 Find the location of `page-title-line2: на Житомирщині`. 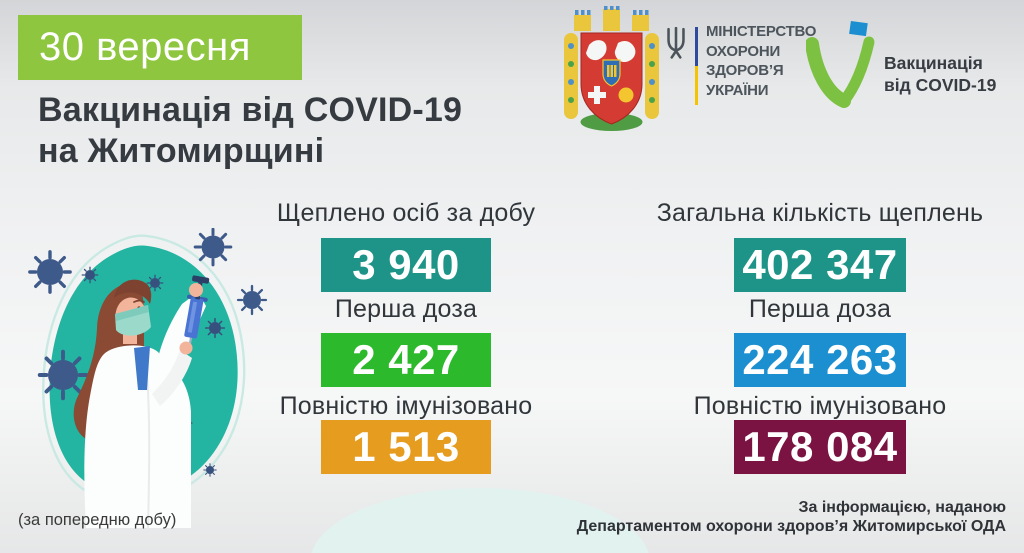

page-title-line2: на Житомирщині is located at coordinates (181, 151).